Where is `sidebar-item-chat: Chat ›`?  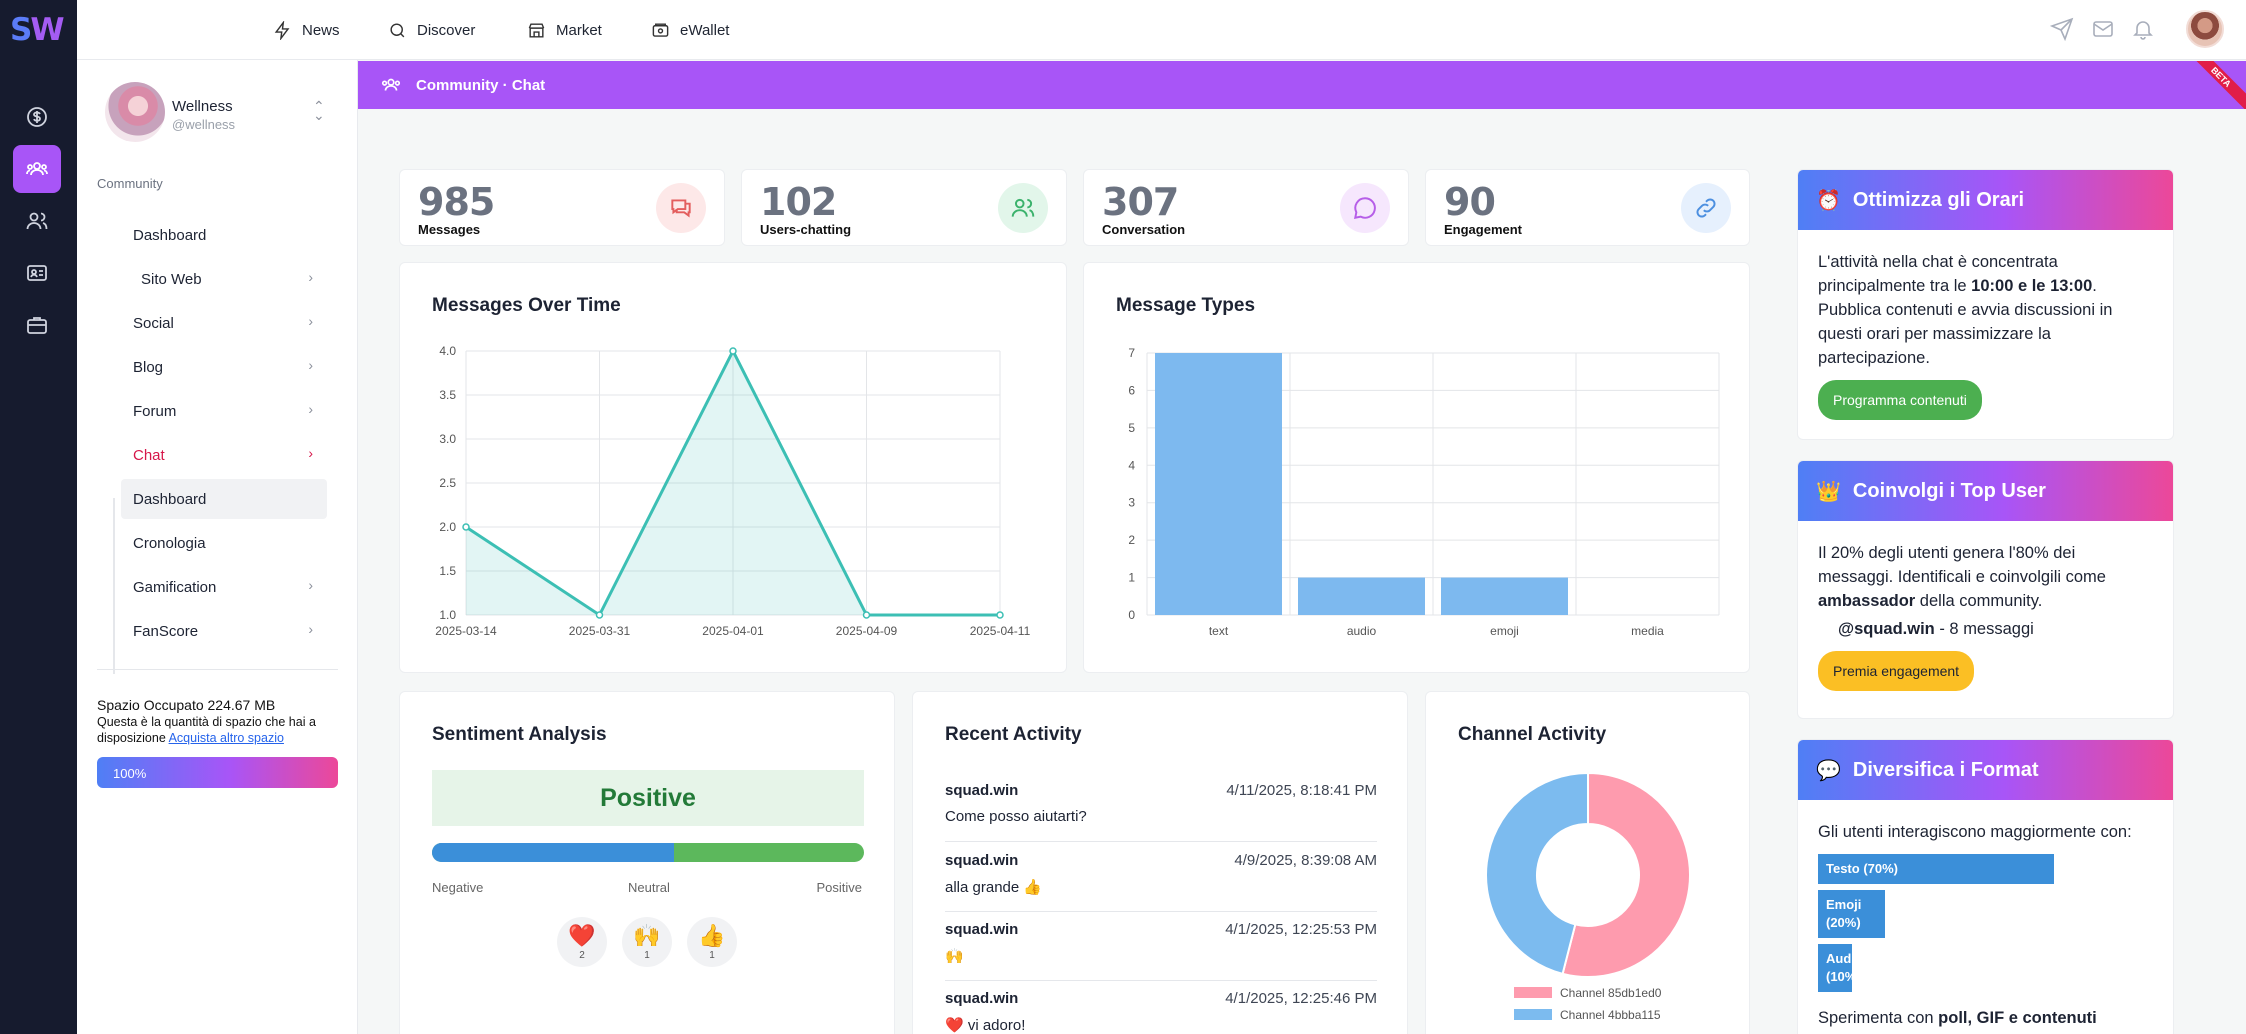 sidebar-item-chat: Chat › is located at coordinates (223, 454).